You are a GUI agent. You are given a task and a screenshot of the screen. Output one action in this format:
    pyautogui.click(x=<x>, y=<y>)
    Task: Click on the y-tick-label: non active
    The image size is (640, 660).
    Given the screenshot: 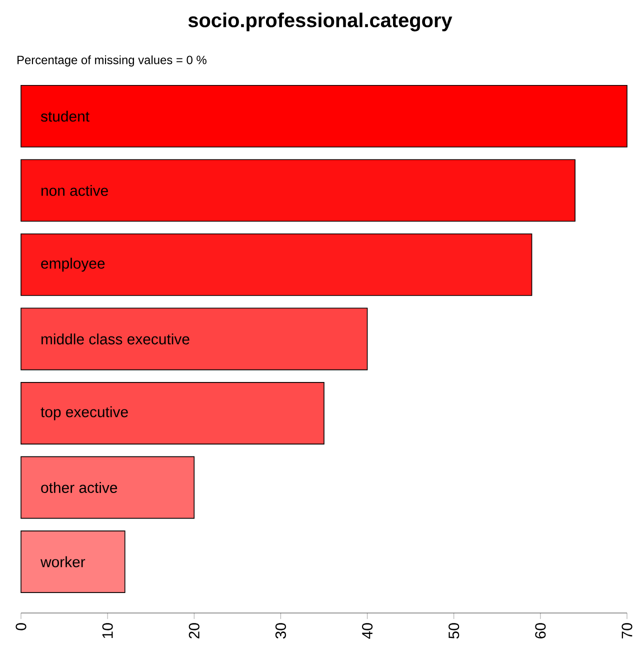 What is the action you would take?
    pyautogui.click(x=75, y=190)
    